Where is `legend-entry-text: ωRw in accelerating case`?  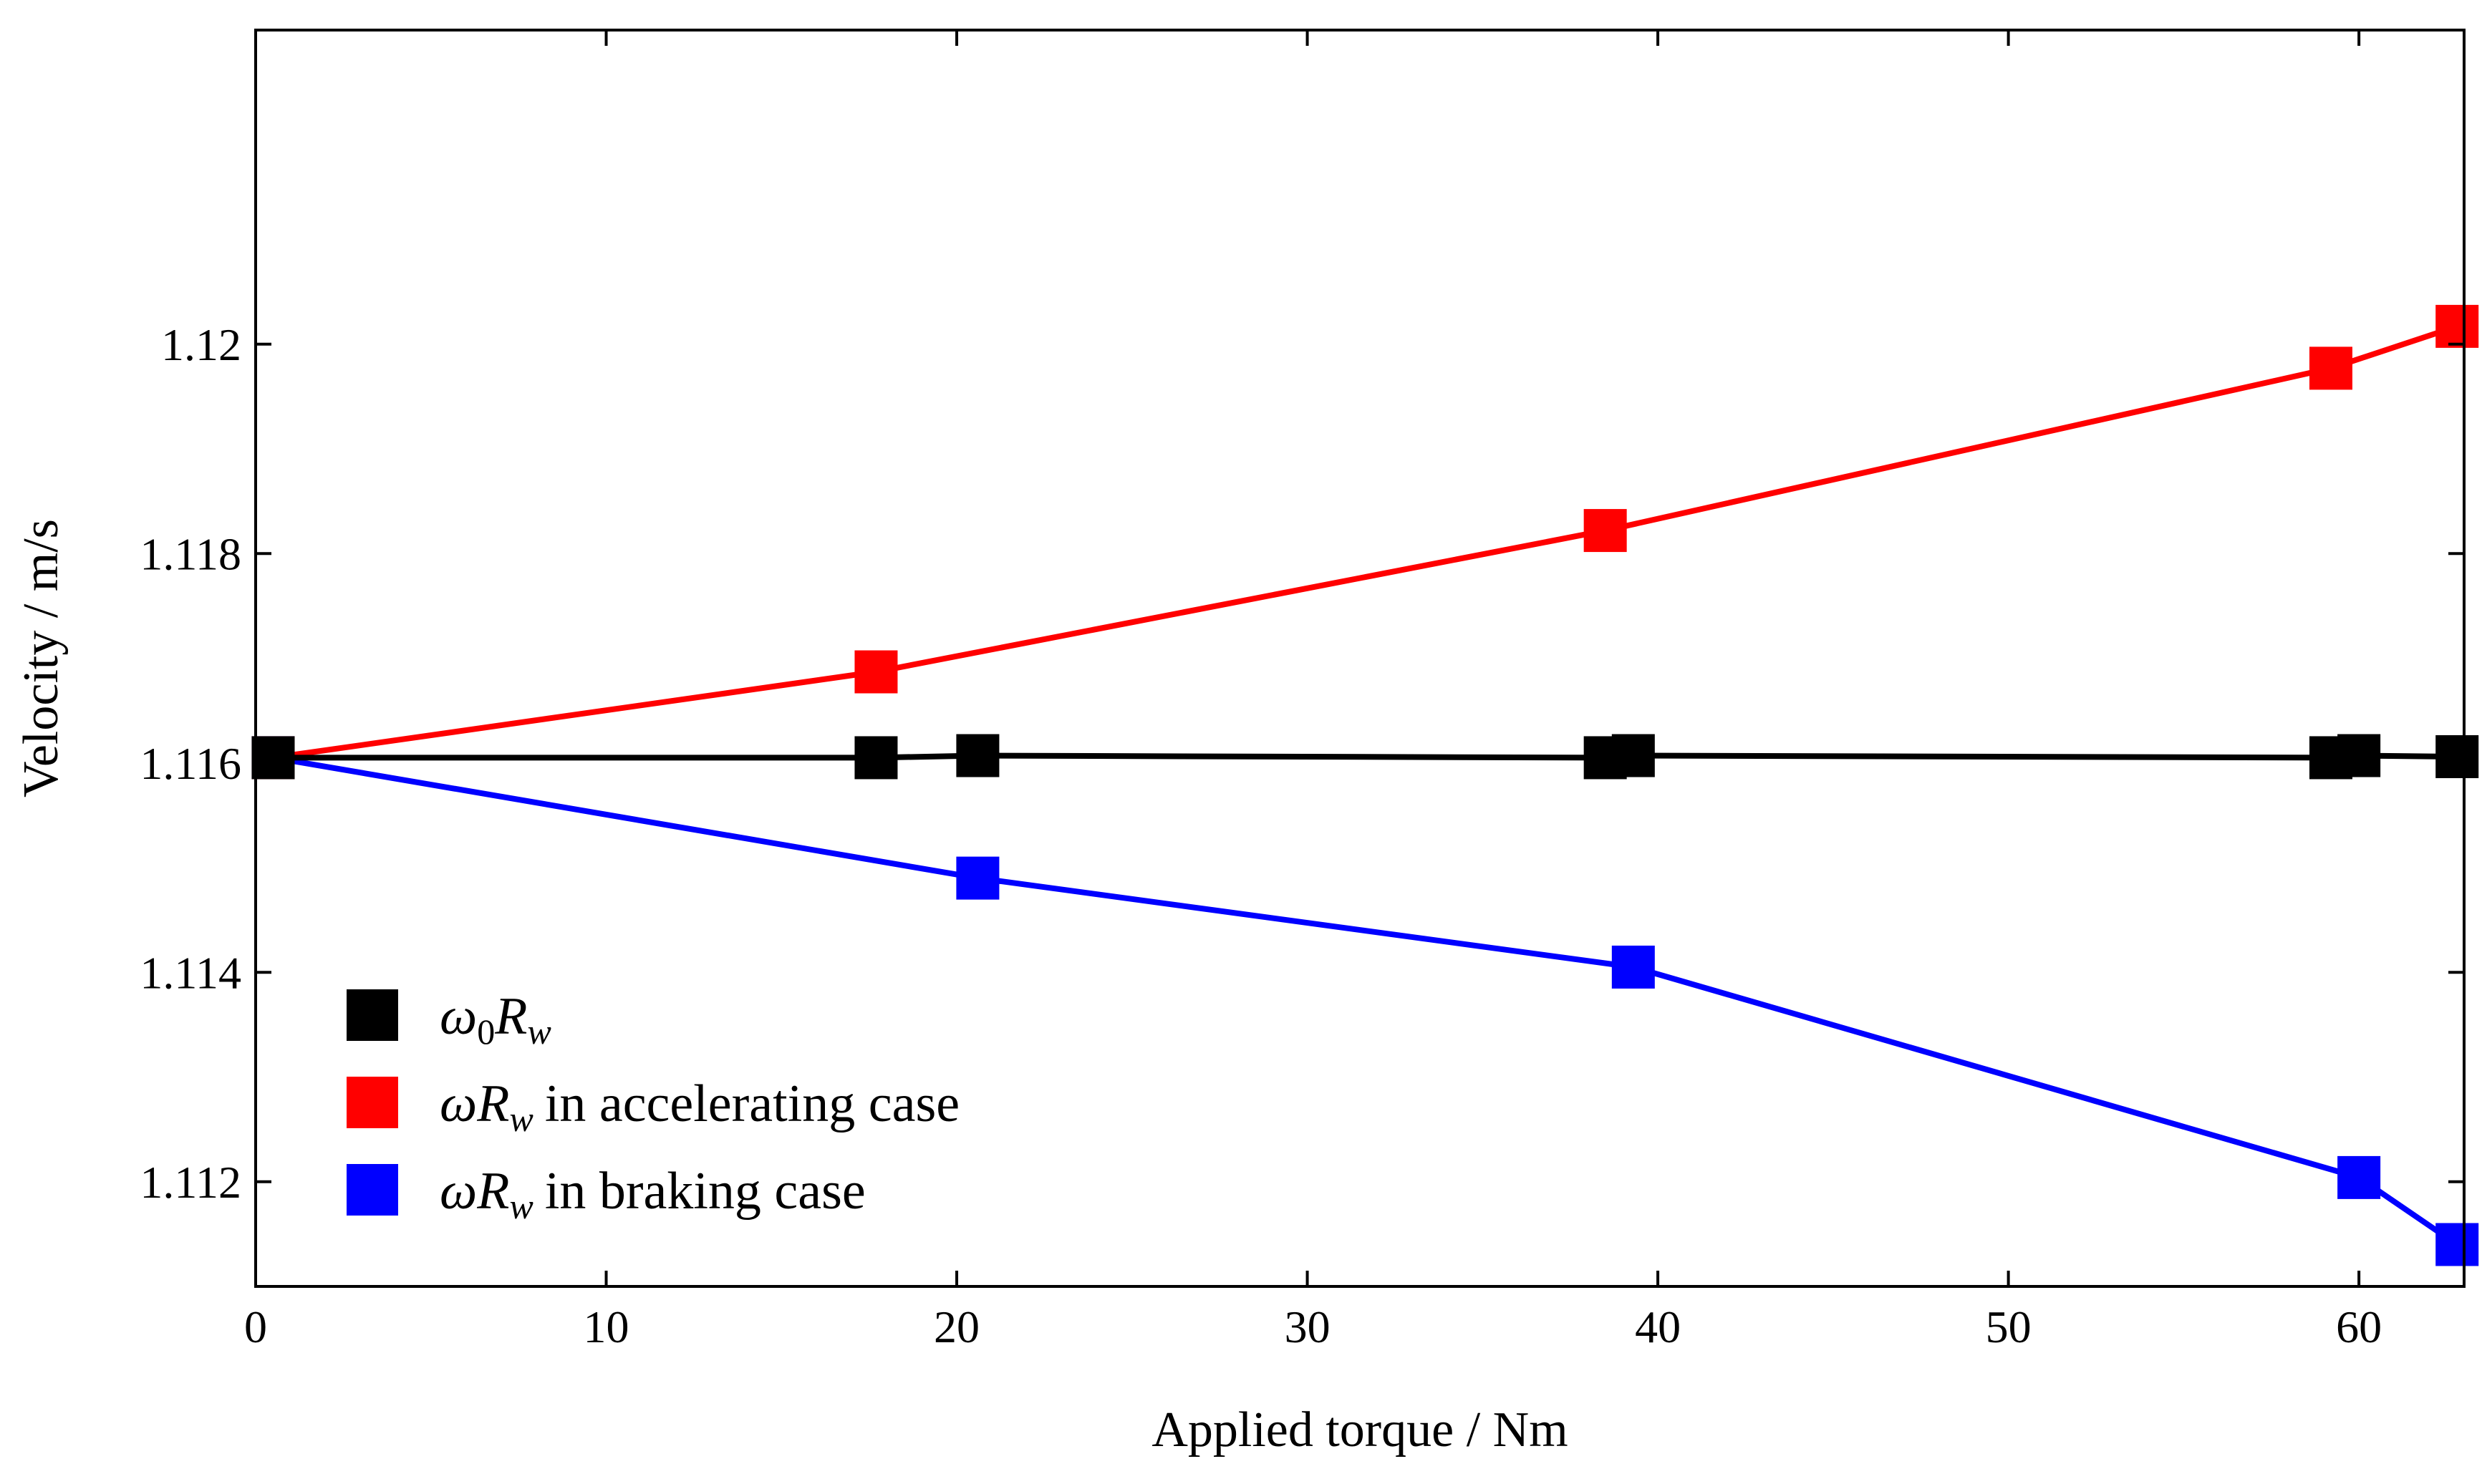 legend-entry-text: ωRw in accelerating case is located at coordinates (700, 1107).